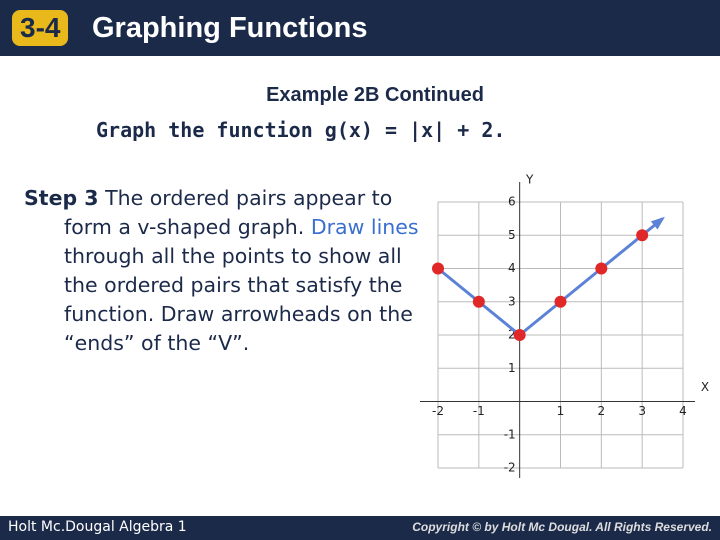 This screenshot has height=540, width=720. What do you see at coordinates (529, 180) in the screenshot?
I see `y-axis-label: Y` at bounding box center [529, 180].